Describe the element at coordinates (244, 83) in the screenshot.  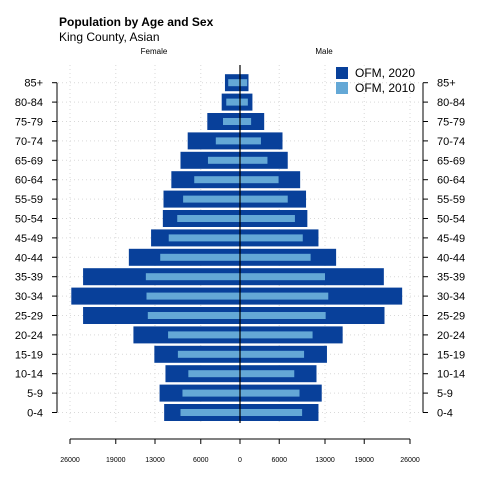
I see `bar-male-ofm-2010-85plus` at that location.